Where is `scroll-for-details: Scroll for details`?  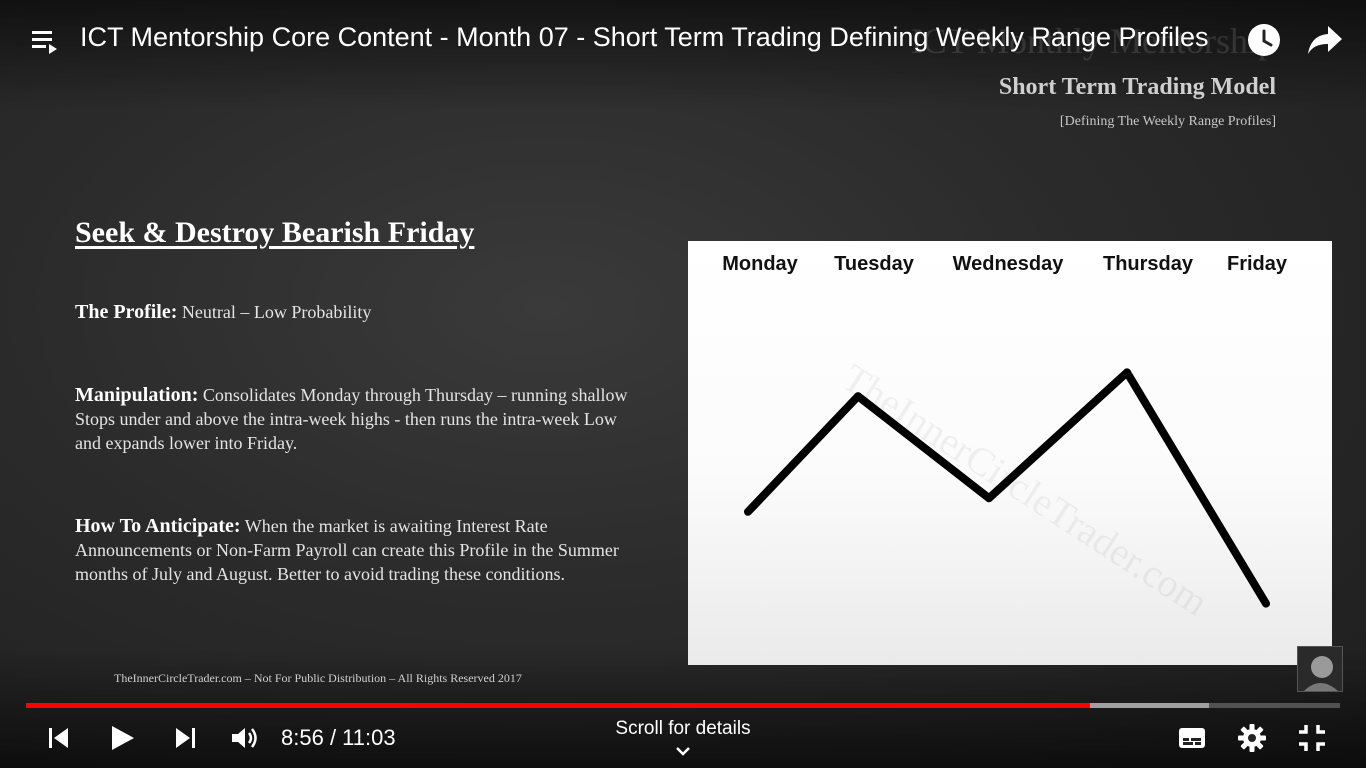
scroll-for-details: Scroll for details is located at coordinates (683, 728).